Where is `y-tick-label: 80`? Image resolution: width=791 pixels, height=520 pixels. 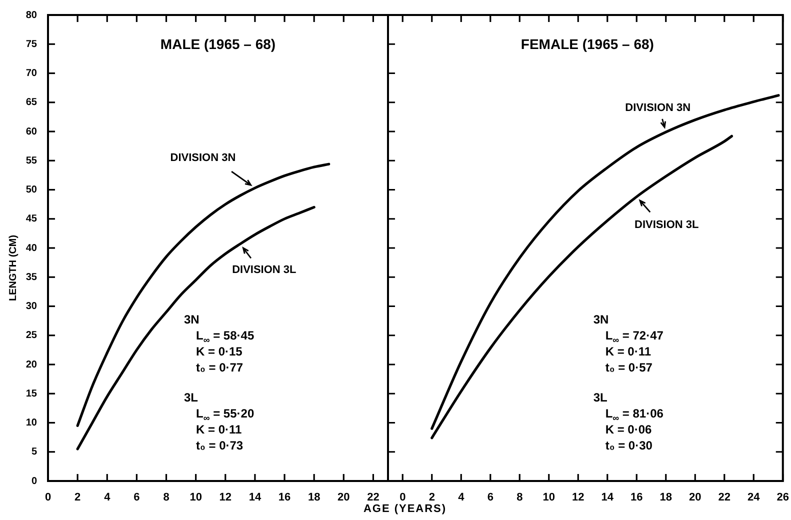 y-tick-label: 80 is located at coordinates (32, 15).